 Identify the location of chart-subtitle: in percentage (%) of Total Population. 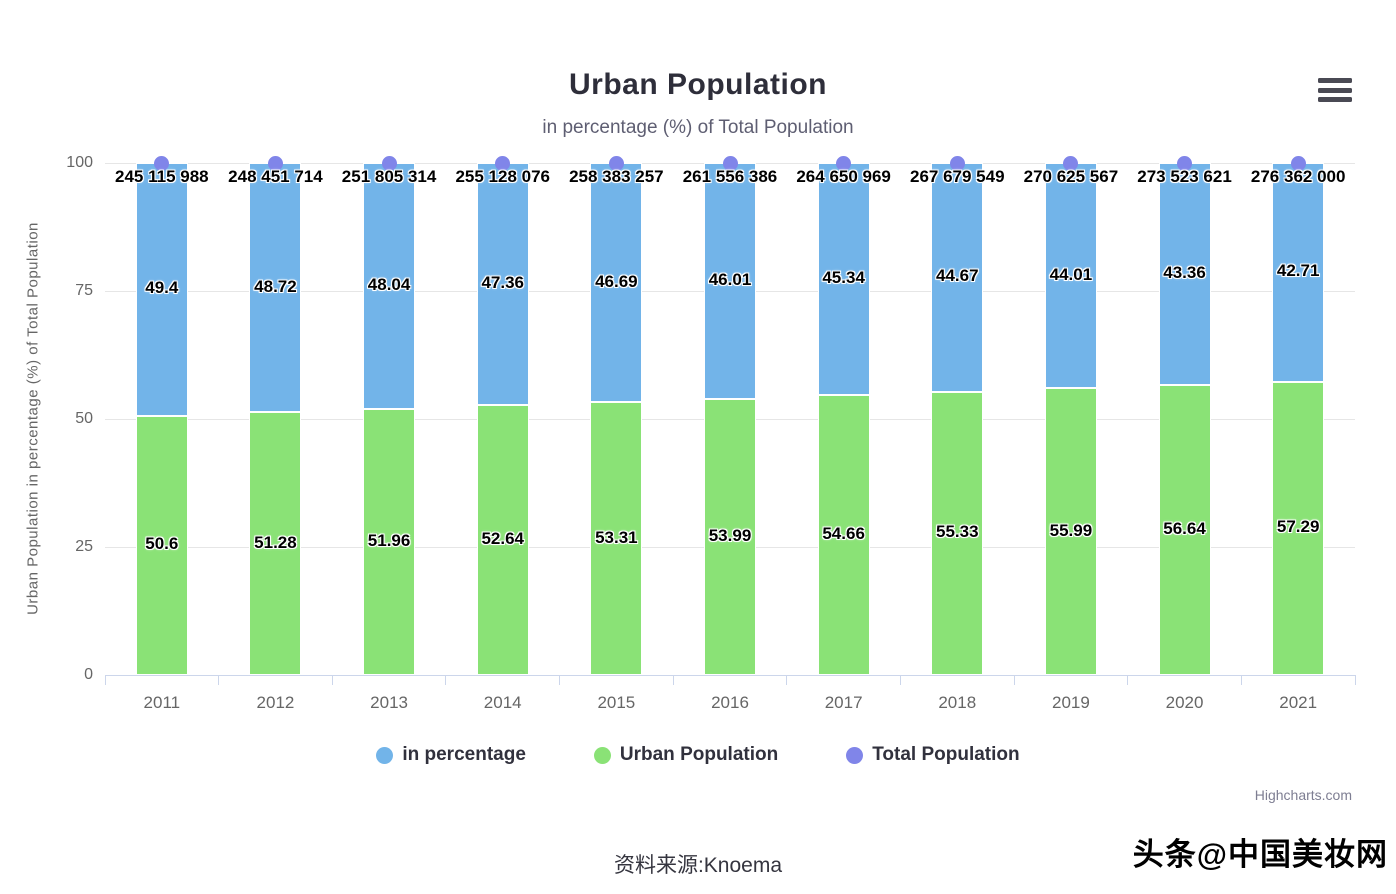
(698, 127).